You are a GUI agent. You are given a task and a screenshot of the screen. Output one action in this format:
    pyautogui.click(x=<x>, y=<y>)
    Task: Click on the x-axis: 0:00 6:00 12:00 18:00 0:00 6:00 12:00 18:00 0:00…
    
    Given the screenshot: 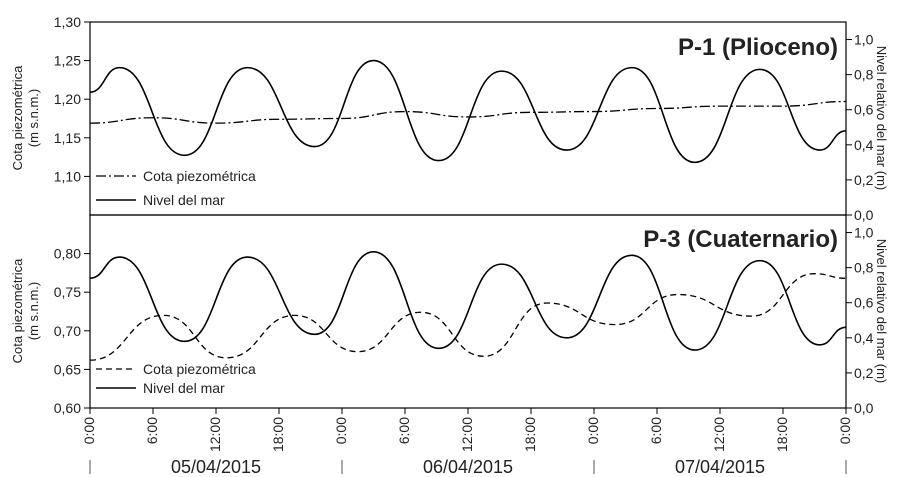 What is the action you would take?
    pyautogui.click(x=467, y=430)
    